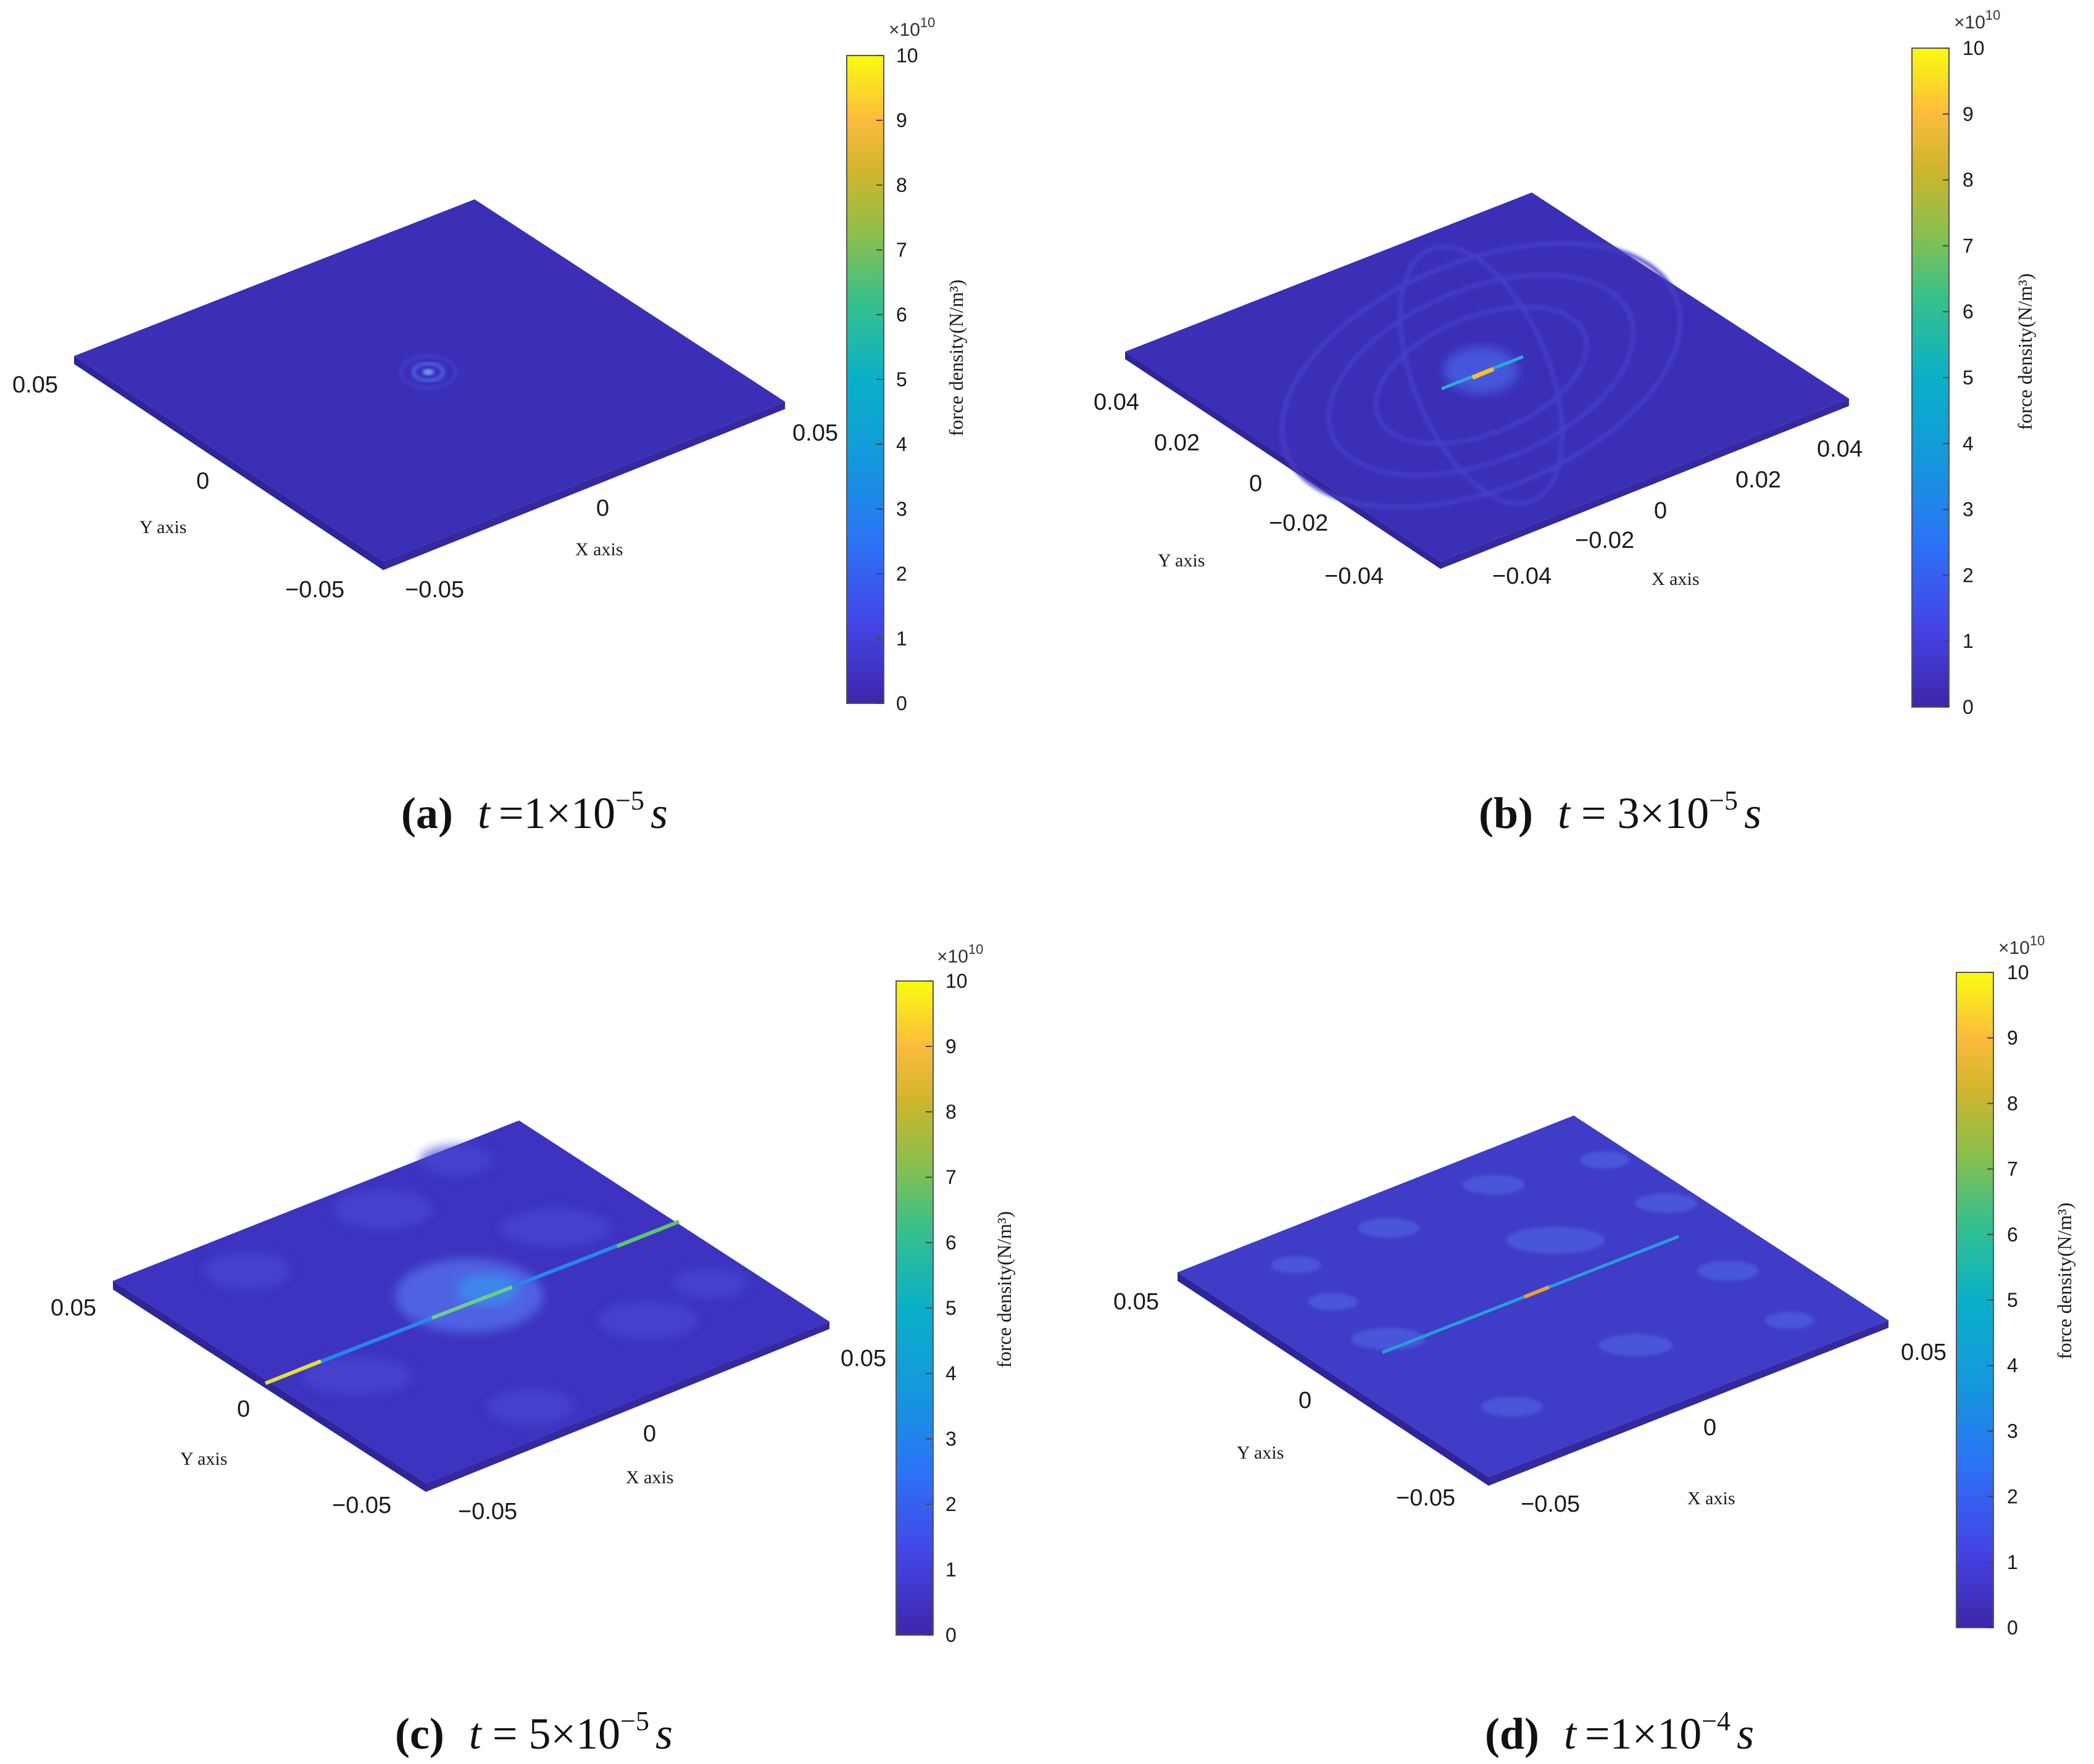 This screenshot has height=1764, width=2094. Describe the element at coordinates (672, 1435) in the screenshot. I see `x-axis-ticks-c: −0.05 0 0.05 X axis` at that location.